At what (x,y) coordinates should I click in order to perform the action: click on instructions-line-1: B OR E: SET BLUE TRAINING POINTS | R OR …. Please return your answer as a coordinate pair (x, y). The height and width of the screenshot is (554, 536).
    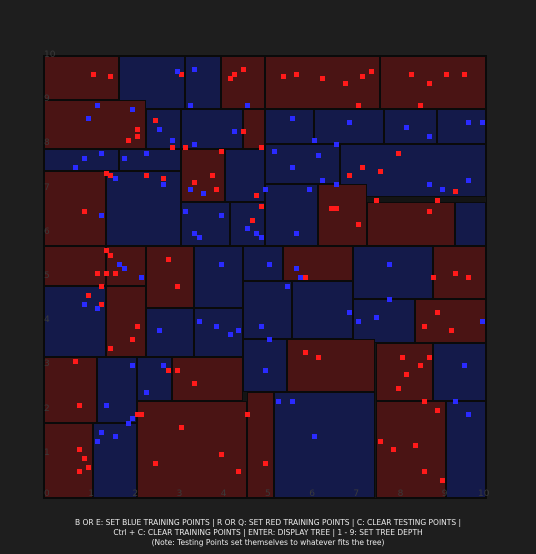
    Looking at the image, I should click on (268, 522).